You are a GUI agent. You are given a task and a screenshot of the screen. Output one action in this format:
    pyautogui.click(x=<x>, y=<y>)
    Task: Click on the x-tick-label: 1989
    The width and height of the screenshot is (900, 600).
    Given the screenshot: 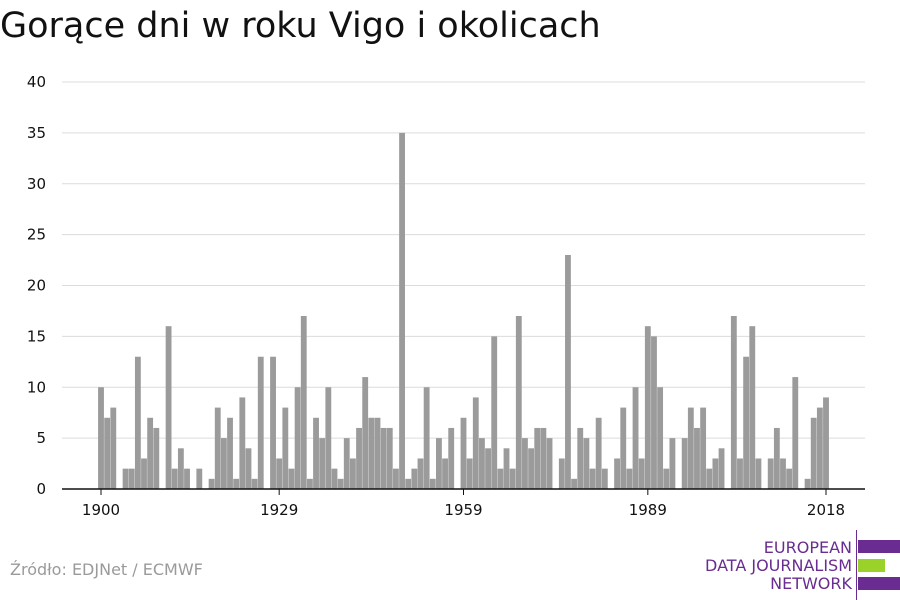 What is the action you would take?
    pyautogui.click(x=648, y=510)
    